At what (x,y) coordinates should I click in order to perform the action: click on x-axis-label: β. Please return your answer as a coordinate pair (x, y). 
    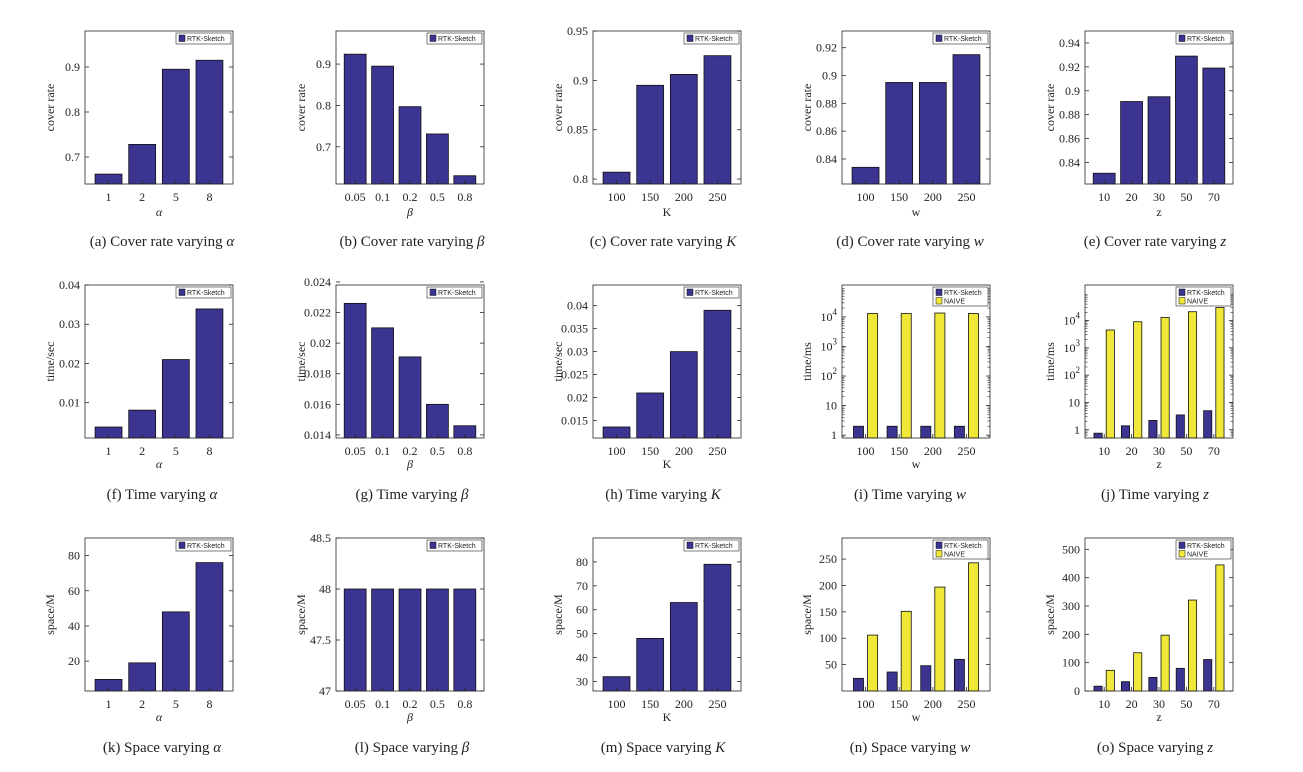
    Looking at the image, I should click on (409, 464).